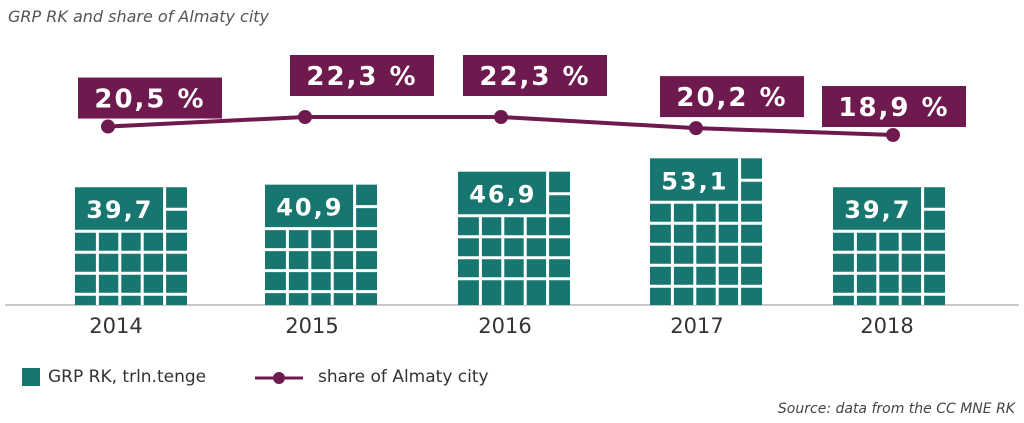 The image size is (1024, 423). I want to click on bar-2015: 40,9, so click(321, 244).